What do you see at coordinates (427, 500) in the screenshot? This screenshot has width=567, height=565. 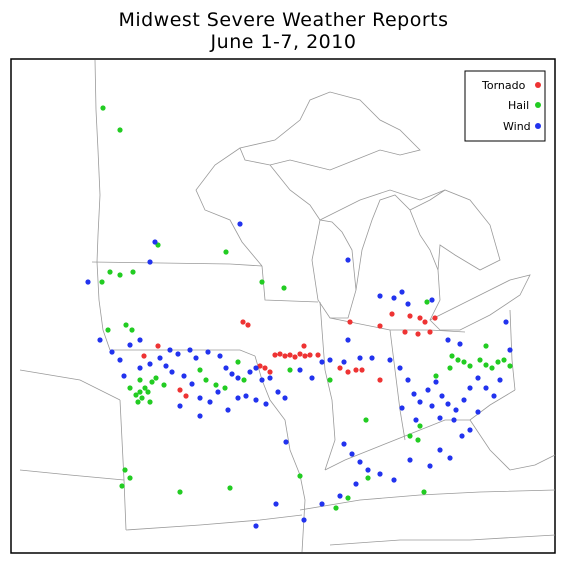 I see `ky-tn-border` at bounding box center [427, 500].